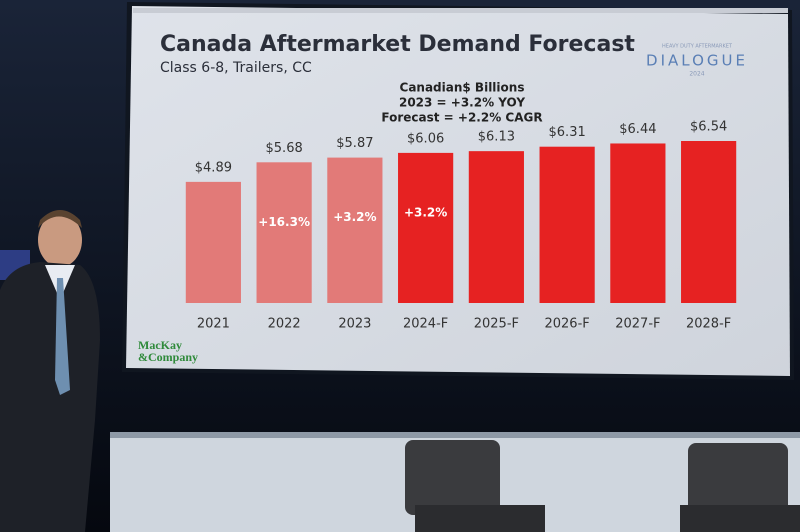 The height and width of the screenshot is (532, 800). Describe the element at coordinates (62, 336) in the screenshot. I see `speaker-tie` at that location.